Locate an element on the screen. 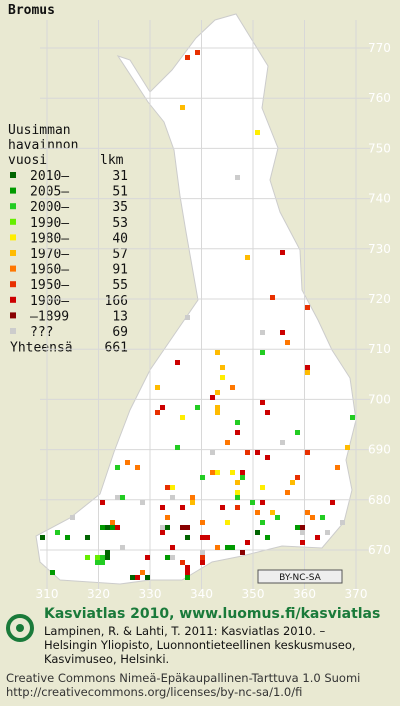  north-label: 730 is located at coordinates (379, 249).